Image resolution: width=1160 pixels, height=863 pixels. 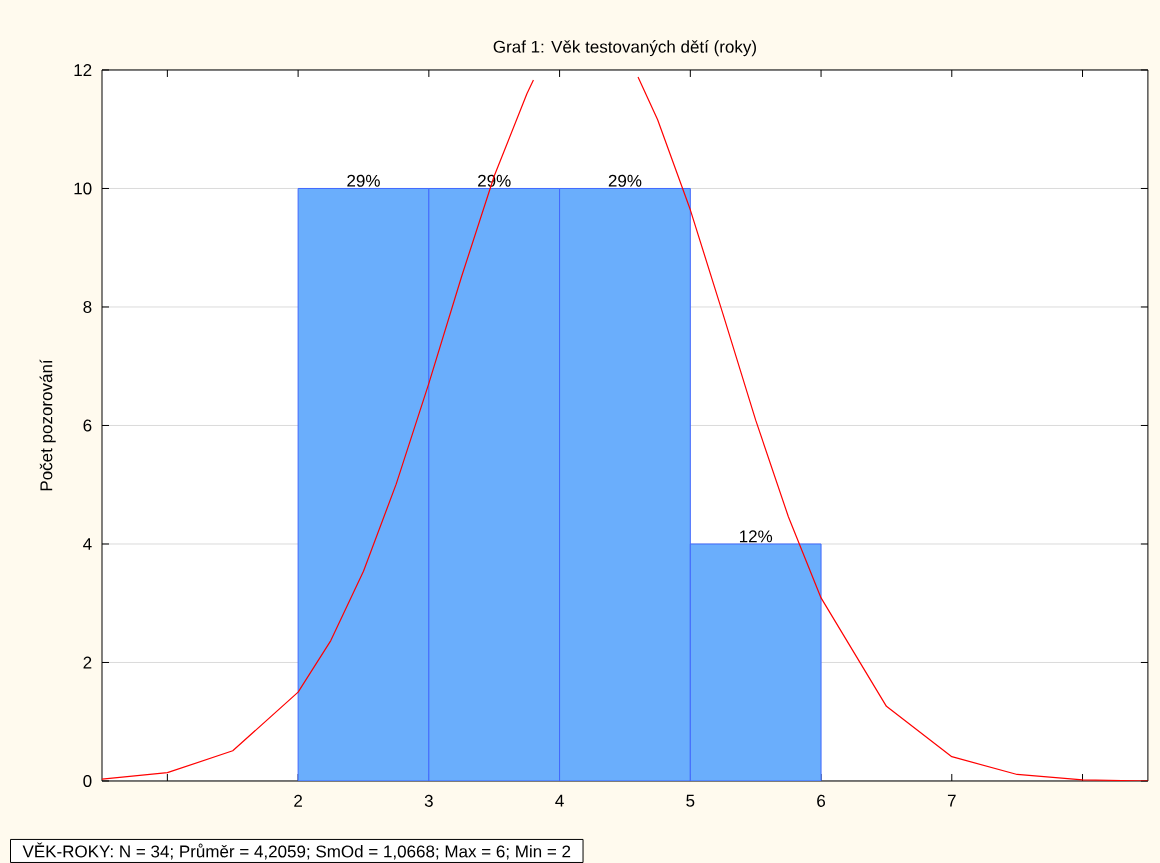 I want to click on y-axis-title: Počet pozorování, so click(x=47, y=425).